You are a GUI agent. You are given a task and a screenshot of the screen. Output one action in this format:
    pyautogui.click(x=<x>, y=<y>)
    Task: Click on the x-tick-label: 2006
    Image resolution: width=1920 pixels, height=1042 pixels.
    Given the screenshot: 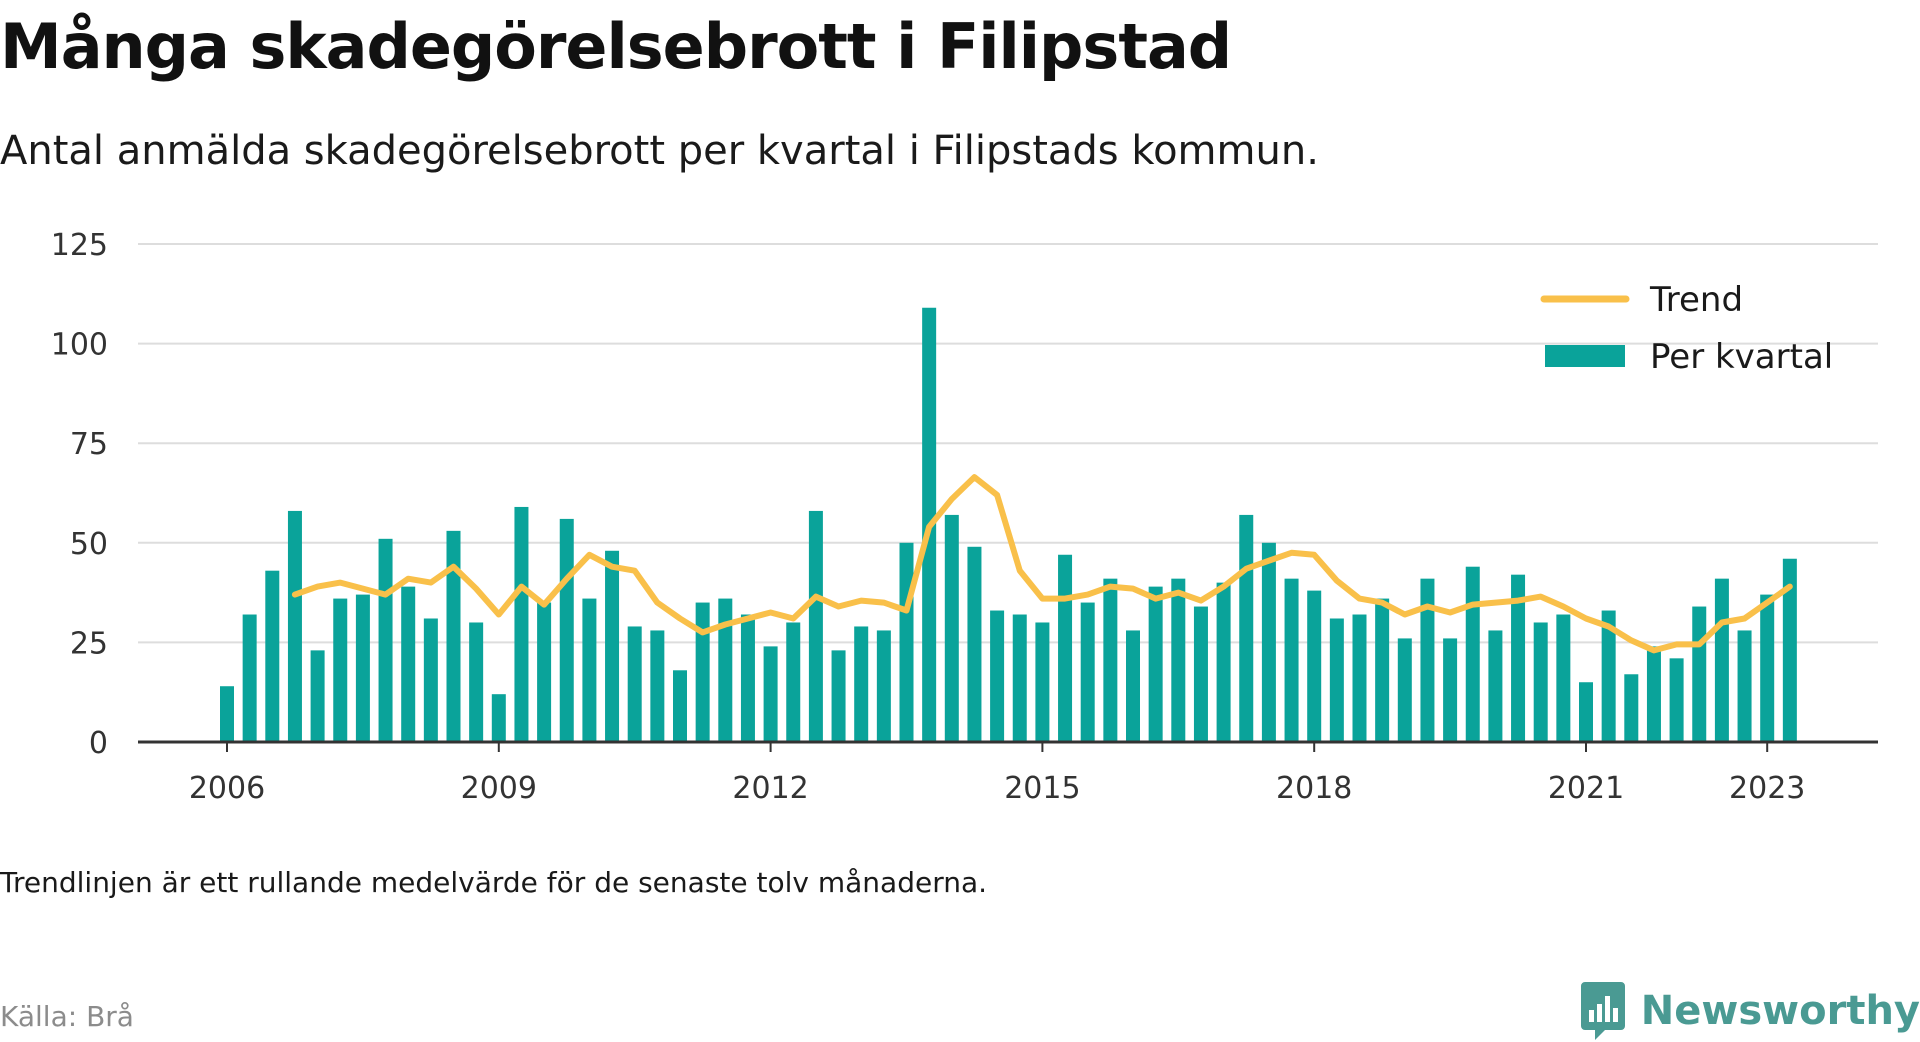 What is the action you would take?
    pyautogui.click(x=227, y=788)
    